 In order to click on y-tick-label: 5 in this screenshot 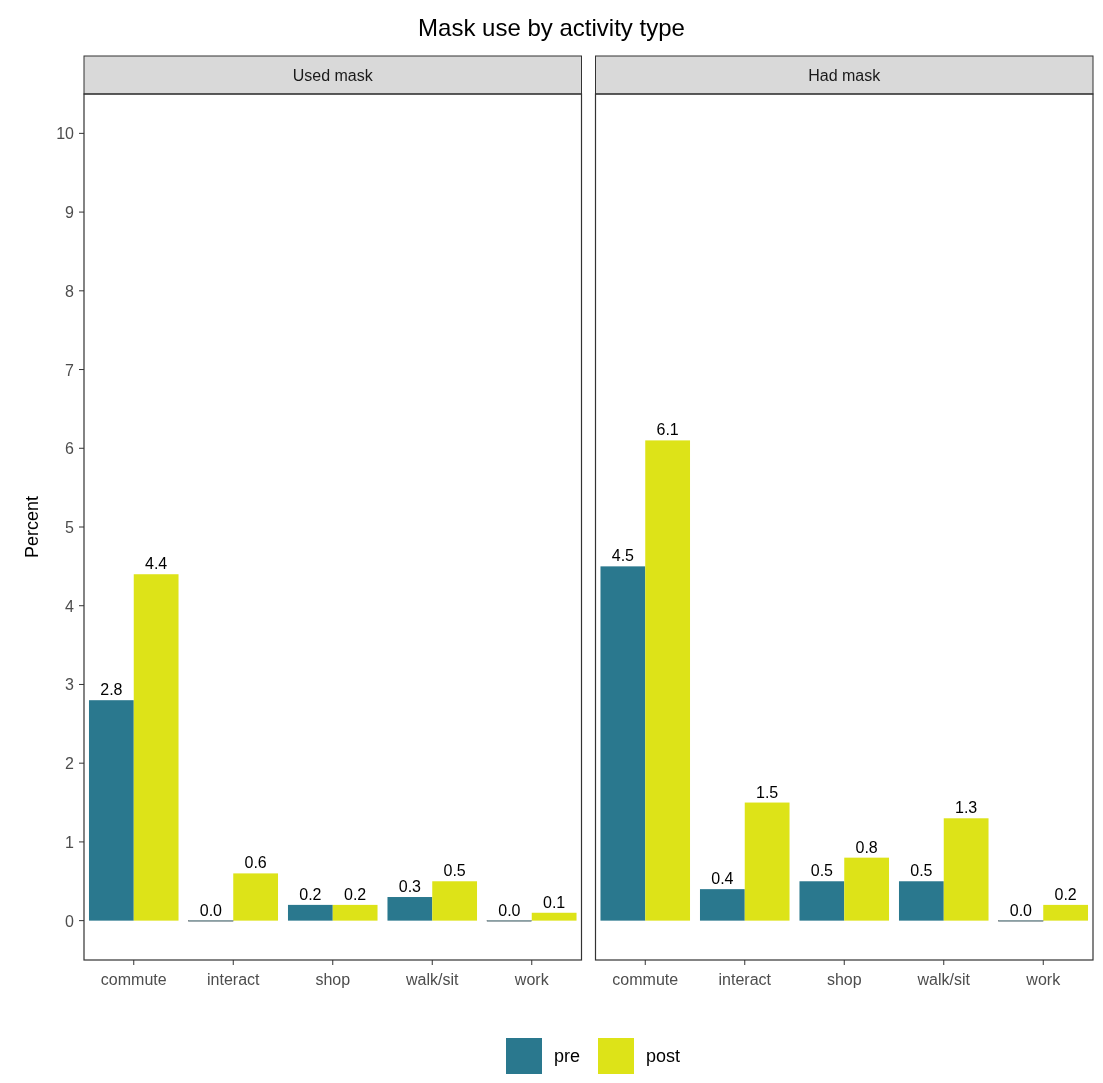, I will do `click(70, 527)`.